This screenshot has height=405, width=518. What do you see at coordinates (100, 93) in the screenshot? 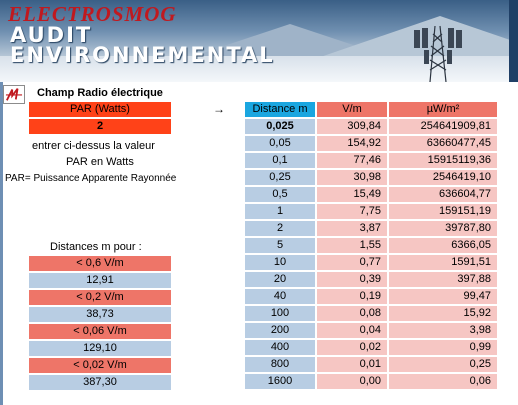
I see `panel-title: Champ Radio électrique` at bounding box center [100, 93].